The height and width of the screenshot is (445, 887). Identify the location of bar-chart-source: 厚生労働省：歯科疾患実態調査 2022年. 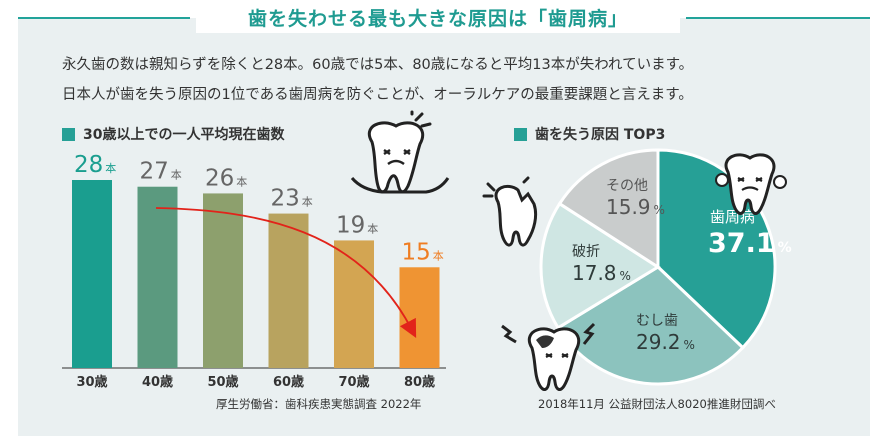
(319, 404).